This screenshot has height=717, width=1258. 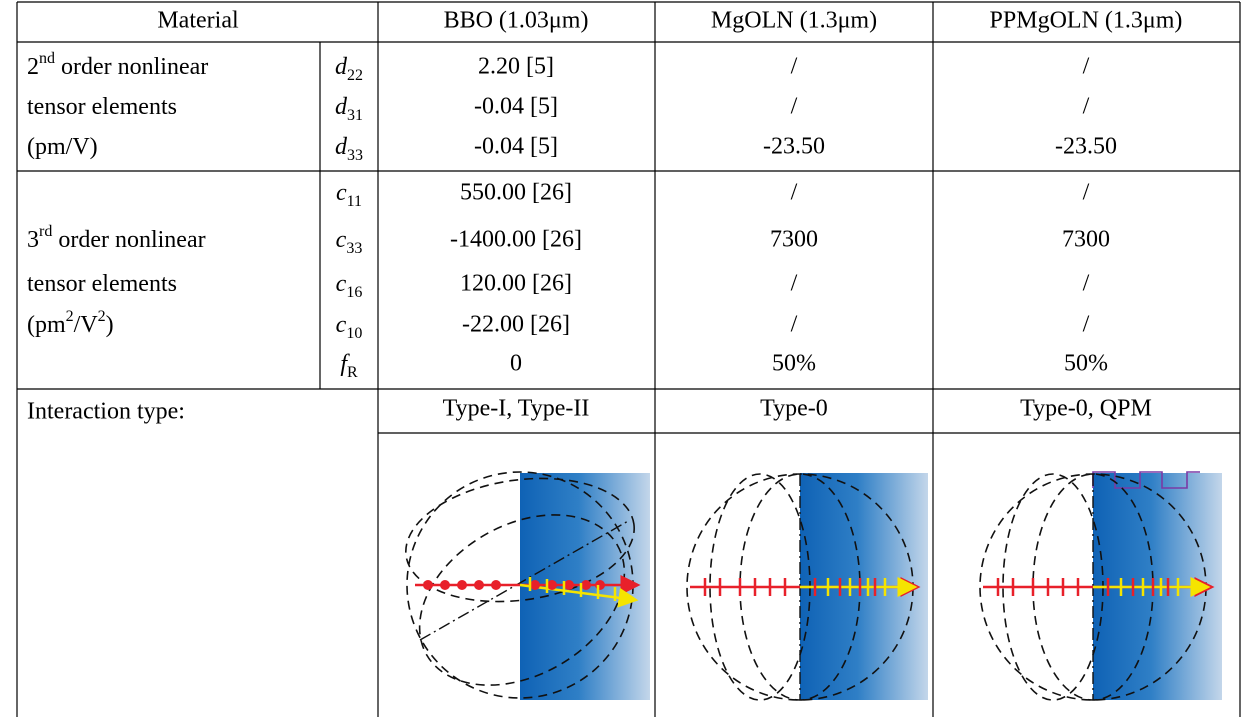 I want to click on interaction-label: Interaction type:, so click(x=106, y=412).